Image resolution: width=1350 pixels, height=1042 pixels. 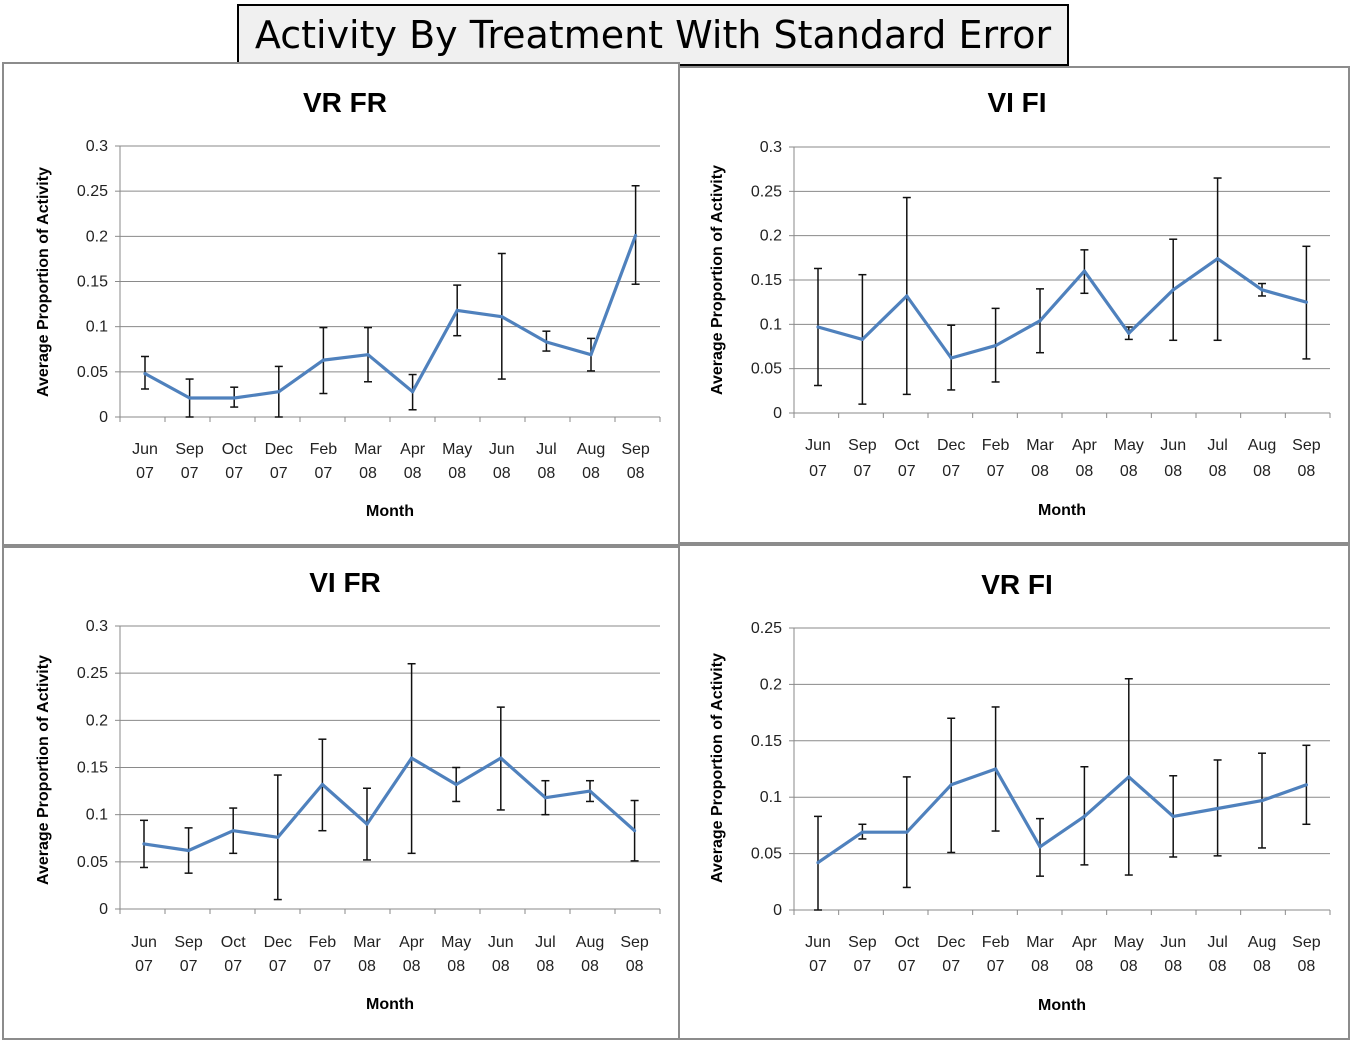 I want to click on y-tick-label: 0.1, so click(x=771, y=797).